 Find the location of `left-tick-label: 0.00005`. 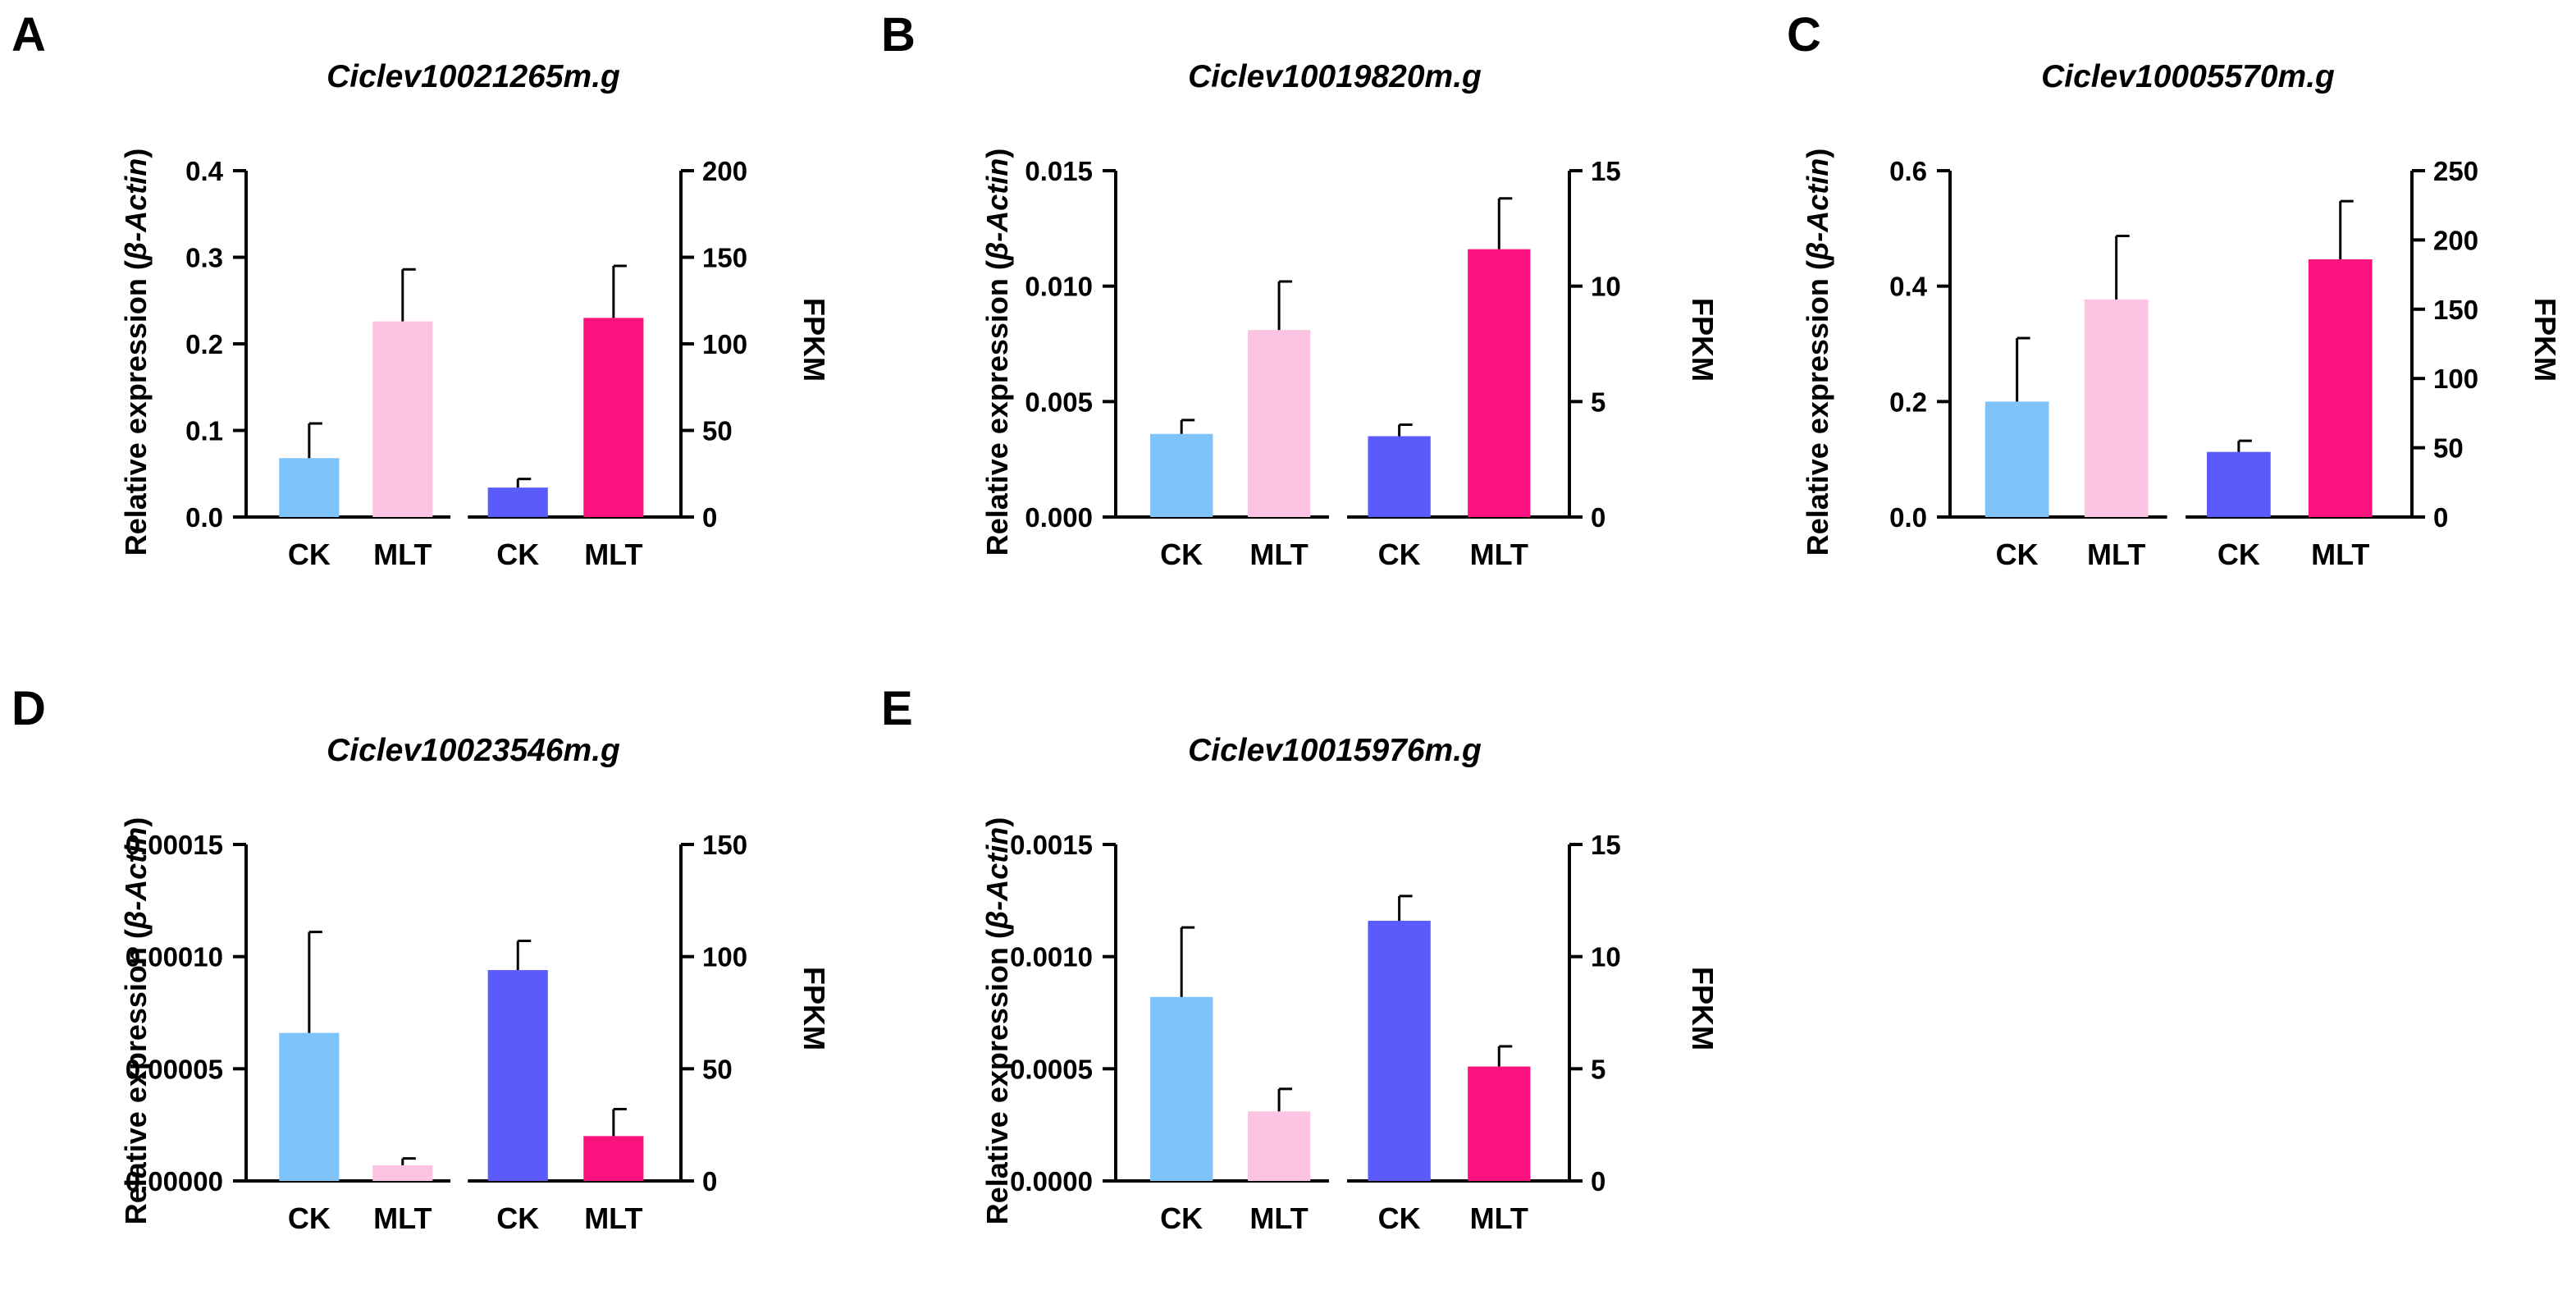

left-tick-label: 0.00005 is located at coordinates (175, 1069).